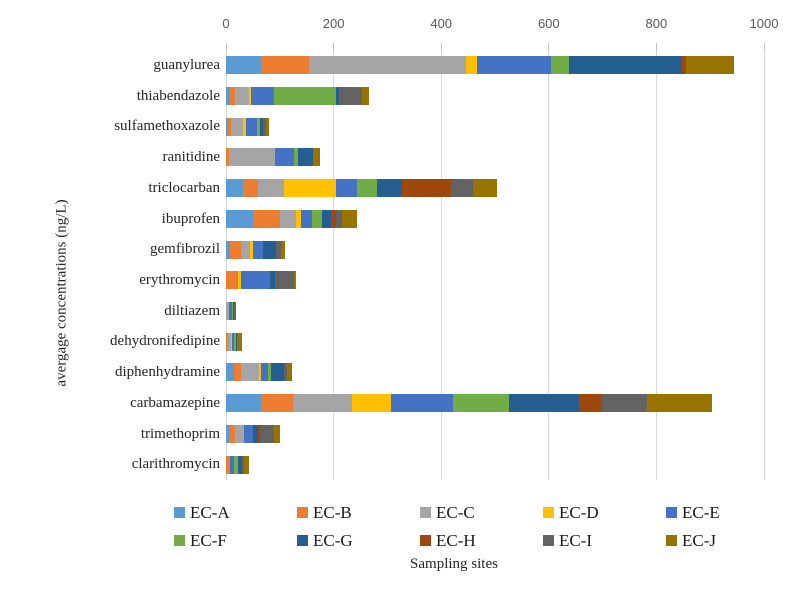 This screenshot has height=600, width=798. What do you see at coordinates (210, 512) in the screenshot?
I see `legend-label: EC-A` at bounding box center [210, 512].